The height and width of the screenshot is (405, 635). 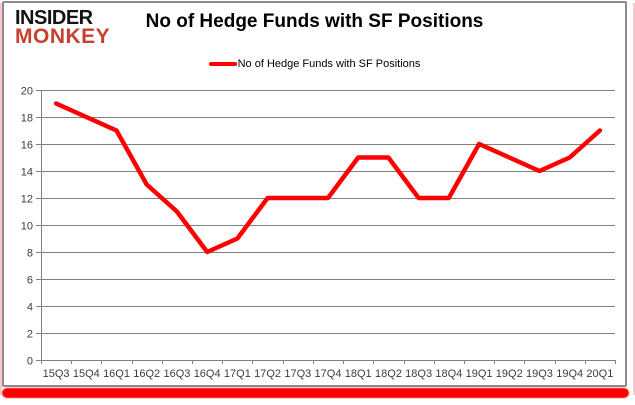 I want to click on insider-monkey-logo: INSIDER MONKEY, so click(x=63, y=28).